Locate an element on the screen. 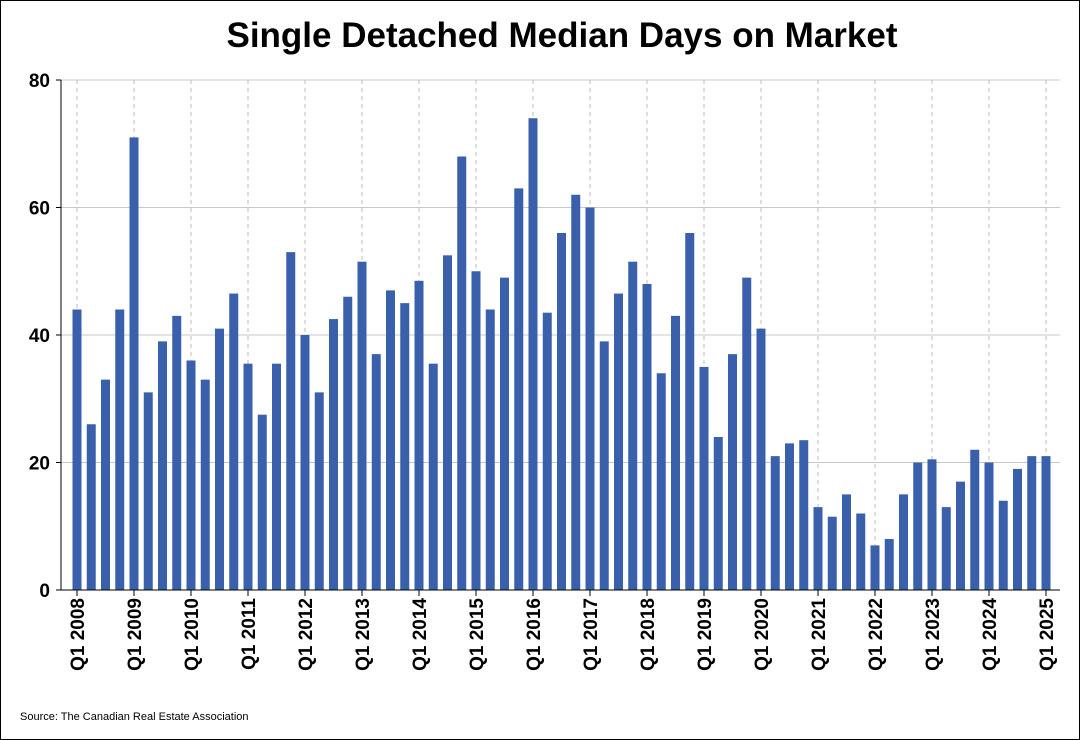 The image size is (1080, 740). x-tick-label: Q1 2011 is located at coordinates (249, 634).